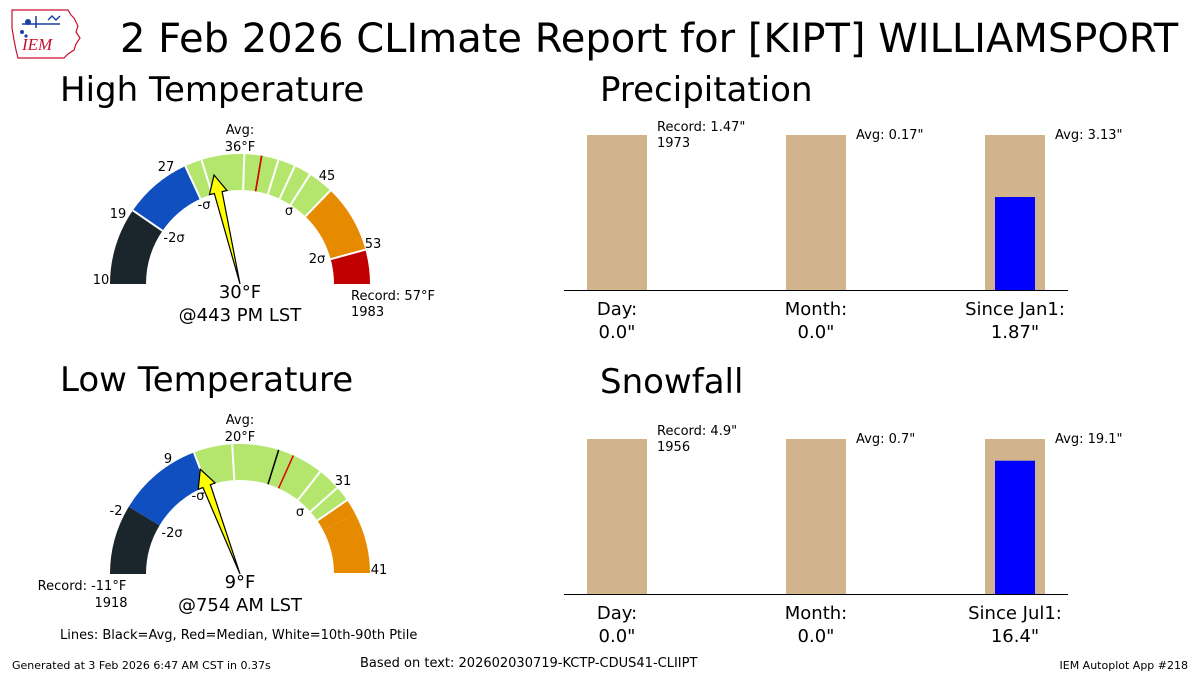  I want to click on low-value-label: 9°F, so click(240, 582).